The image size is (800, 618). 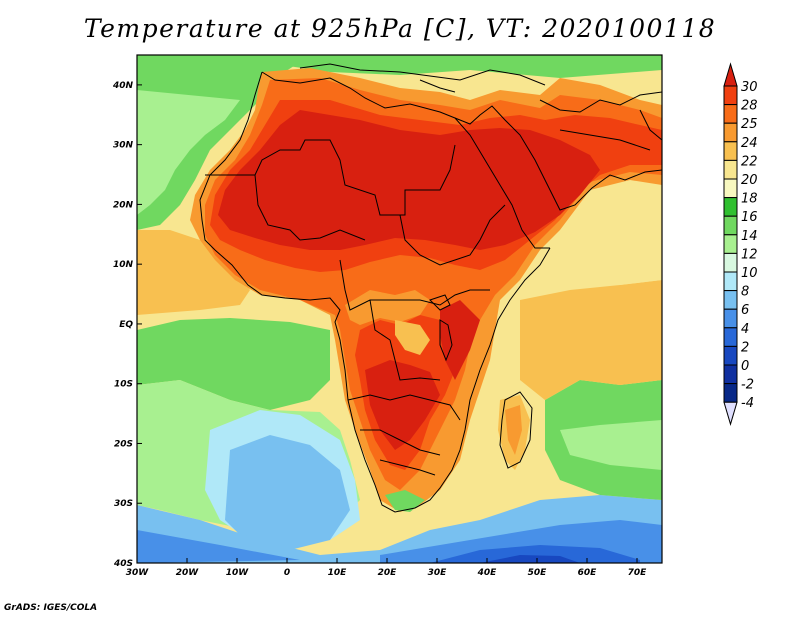 What do you see at coordinates (123, 564) in the screenshot?
I see `lat-tick-label: 40S` at bounding box center [123, 564].